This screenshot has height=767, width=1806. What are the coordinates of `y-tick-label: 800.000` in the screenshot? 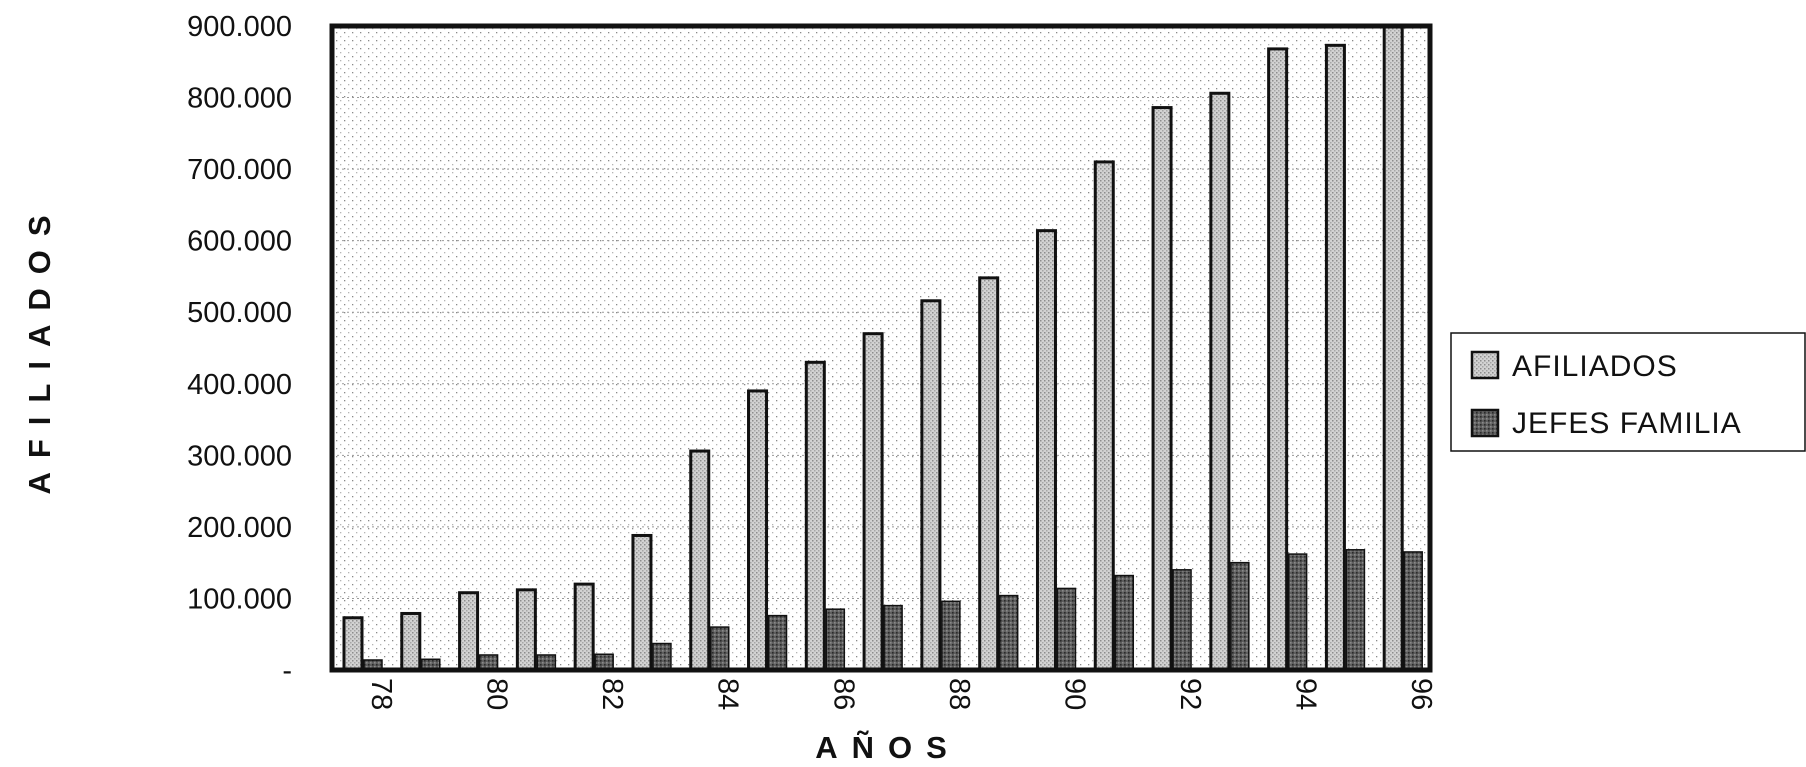 It's located at (239, 99).